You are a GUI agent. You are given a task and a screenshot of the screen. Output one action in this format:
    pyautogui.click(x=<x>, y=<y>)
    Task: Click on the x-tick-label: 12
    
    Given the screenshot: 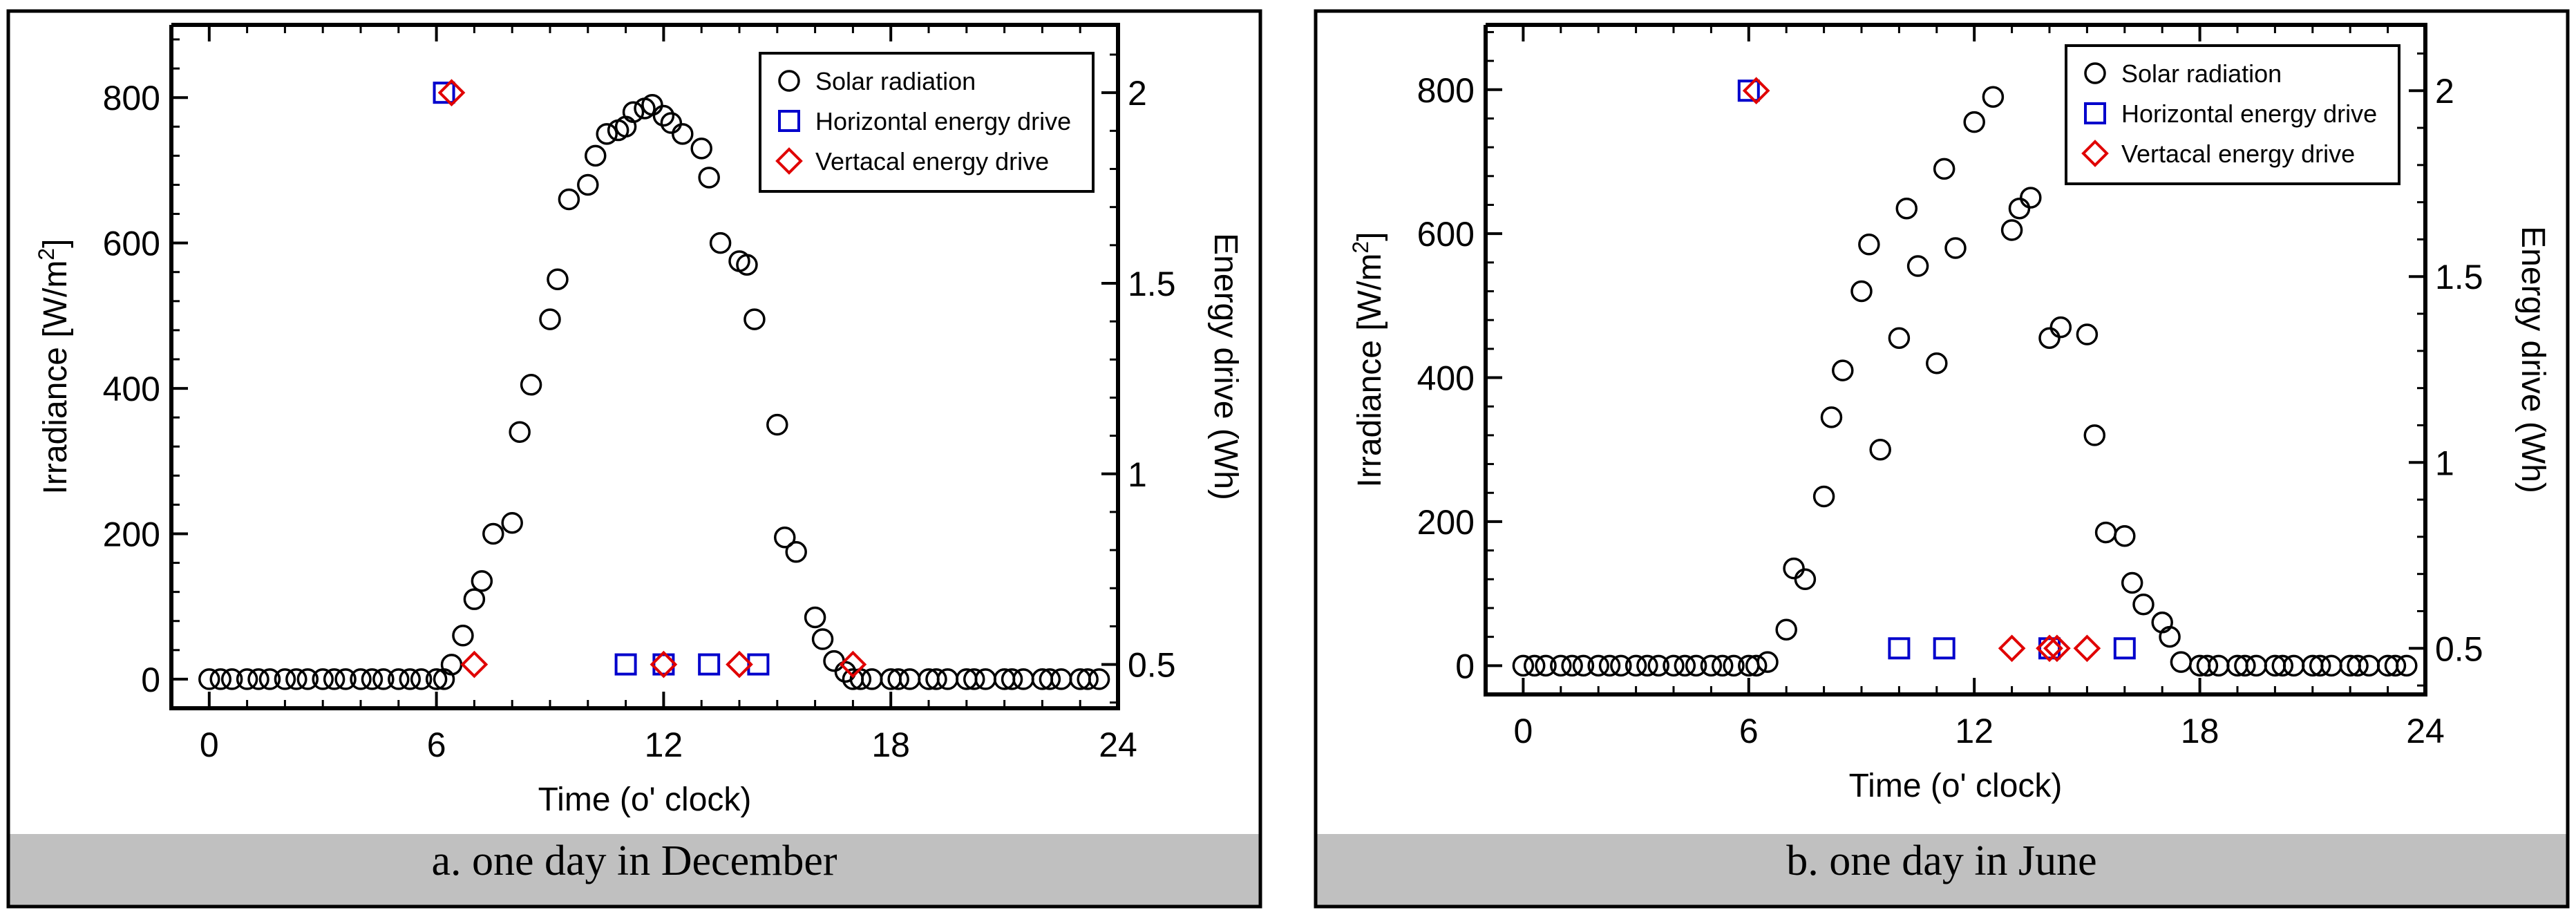 What is the action you would take?
    pyautogui.click(x=664, y=745)
    